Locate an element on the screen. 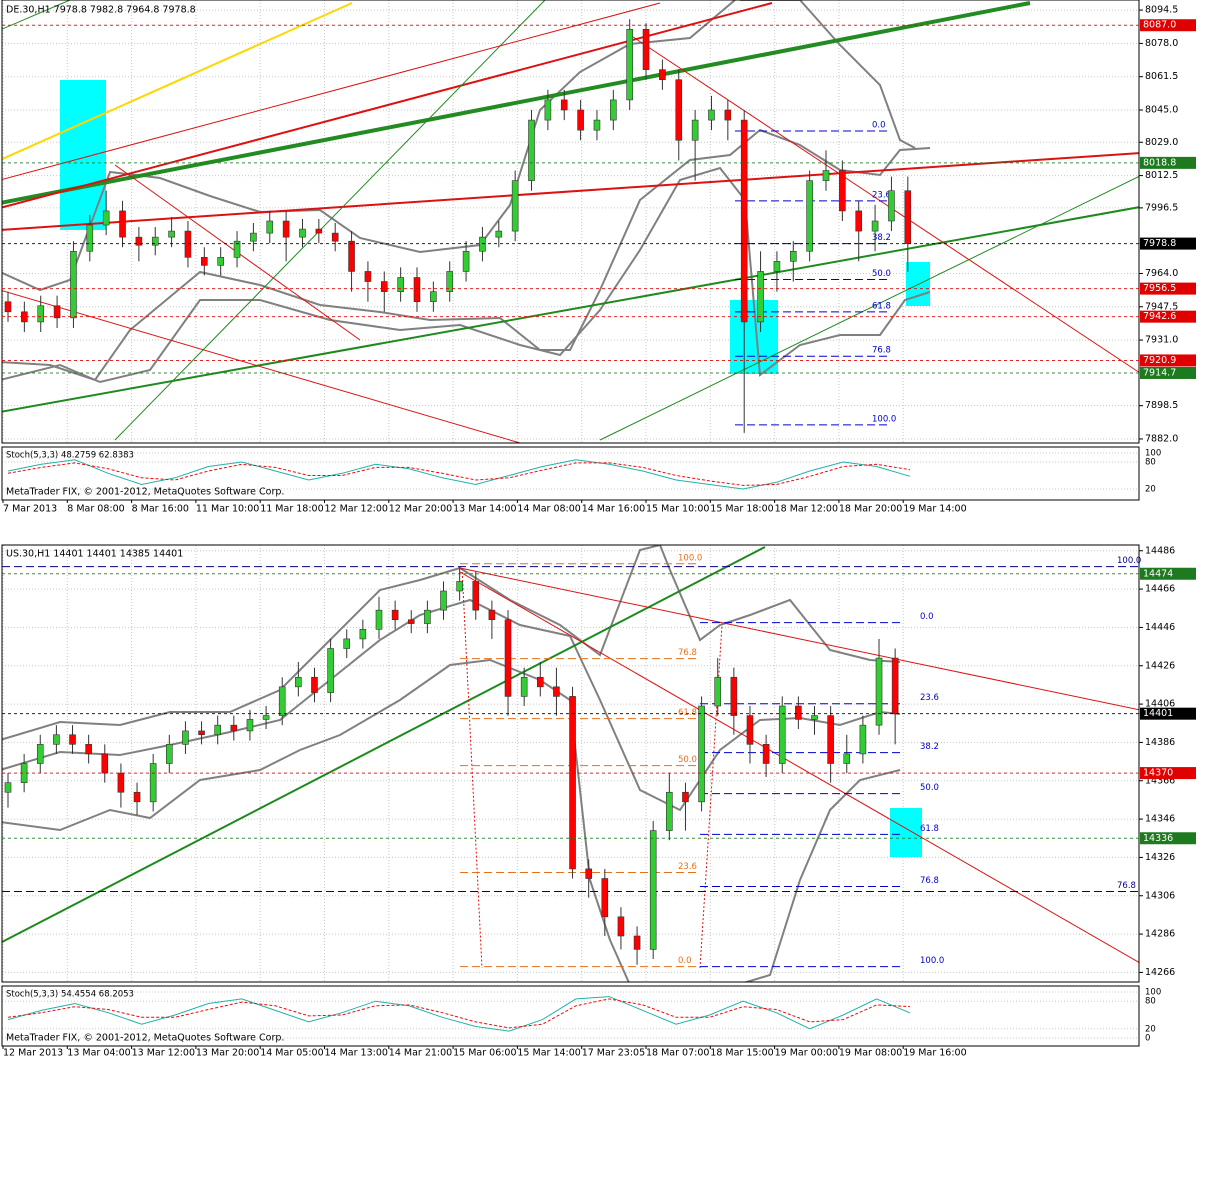 This screenshot has width=1218, height=1200. x-tick-label: 14 Mar 21:00 is located at coordinates (420, 1053).